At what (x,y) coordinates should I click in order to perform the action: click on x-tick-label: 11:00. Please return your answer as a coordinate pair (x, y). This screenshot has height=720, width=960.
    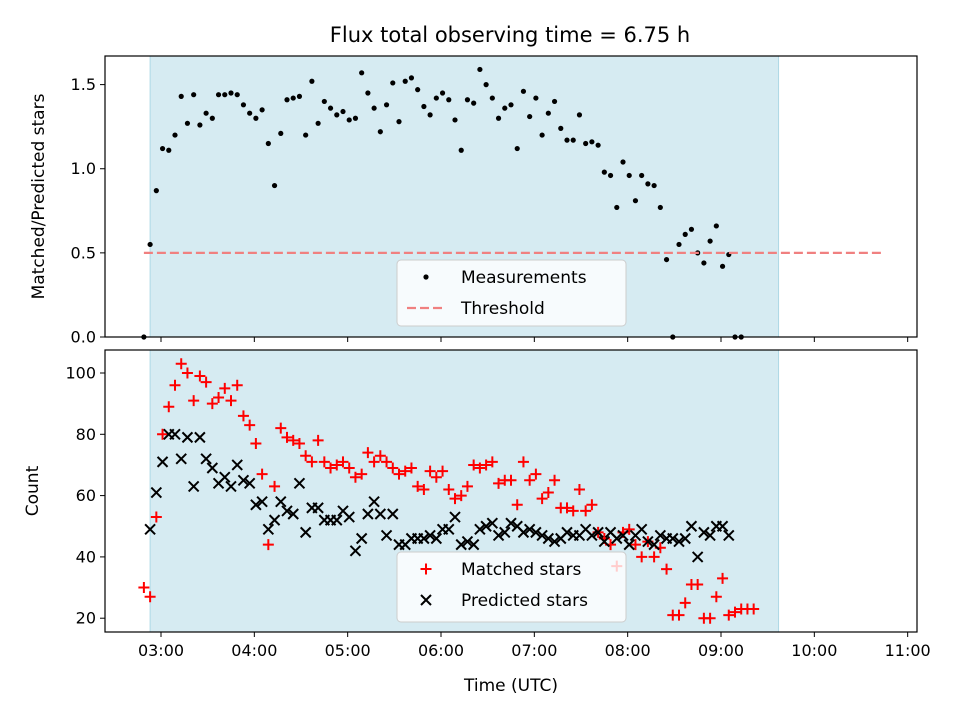
    Looking at the image, I should click on (908, 650).